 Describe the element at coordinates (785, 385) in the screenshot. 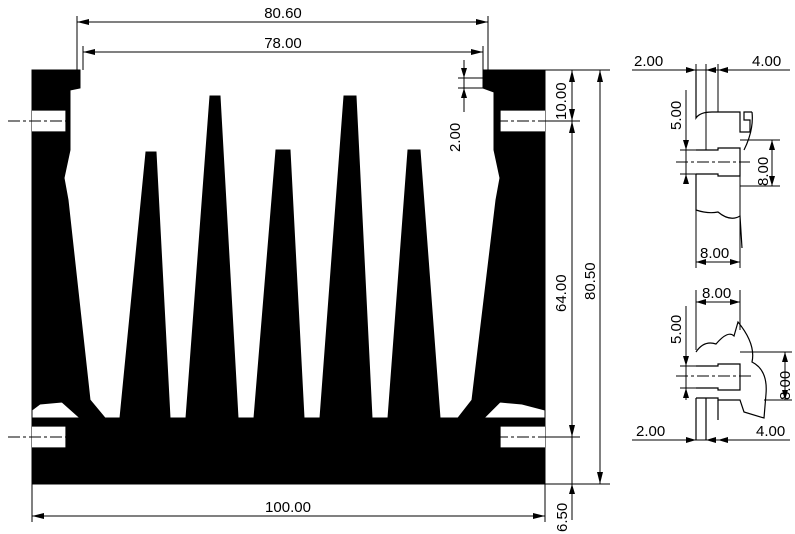

I see `detail-bottom-slot-depth: 8.00` at that location.